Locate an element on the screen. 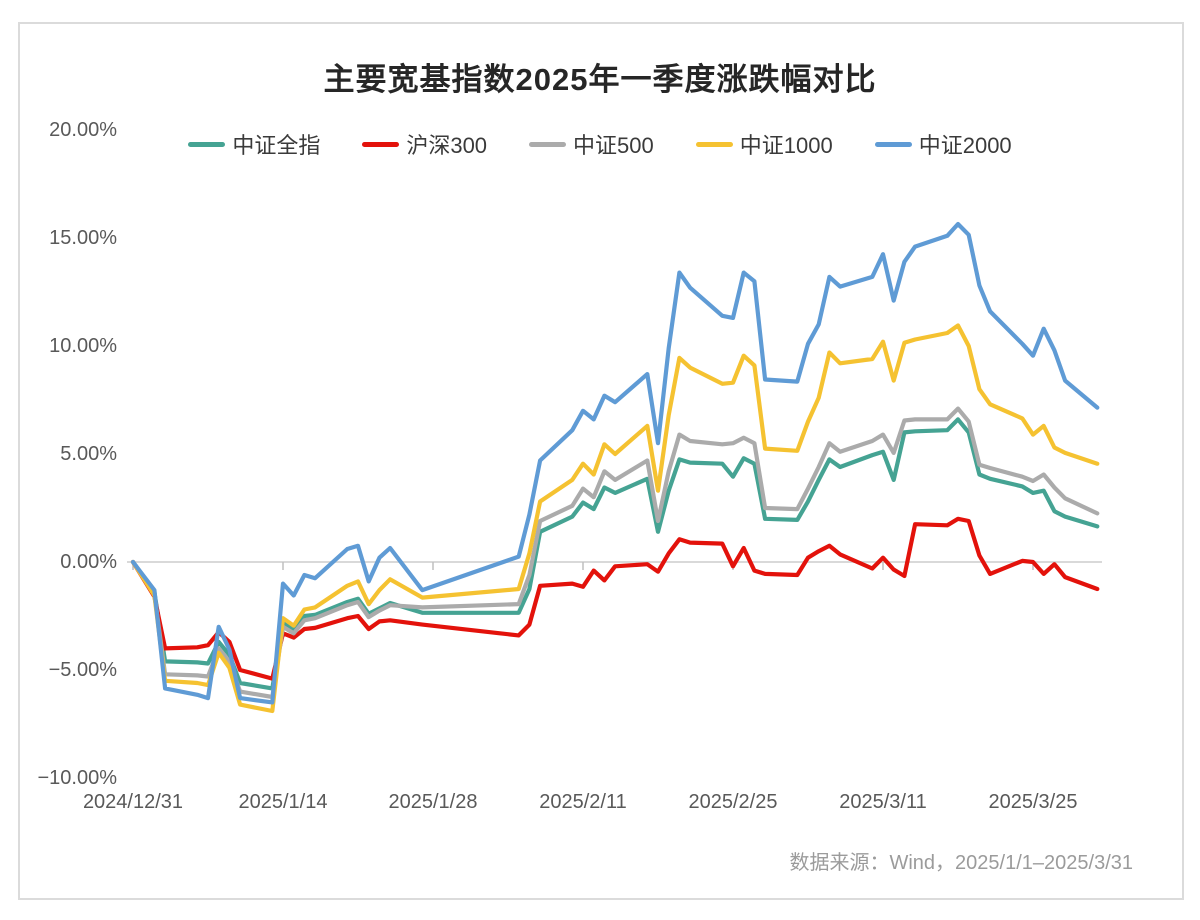  x-axis-tick-label: 2025/3/11 is located at coordinates (883, 802).